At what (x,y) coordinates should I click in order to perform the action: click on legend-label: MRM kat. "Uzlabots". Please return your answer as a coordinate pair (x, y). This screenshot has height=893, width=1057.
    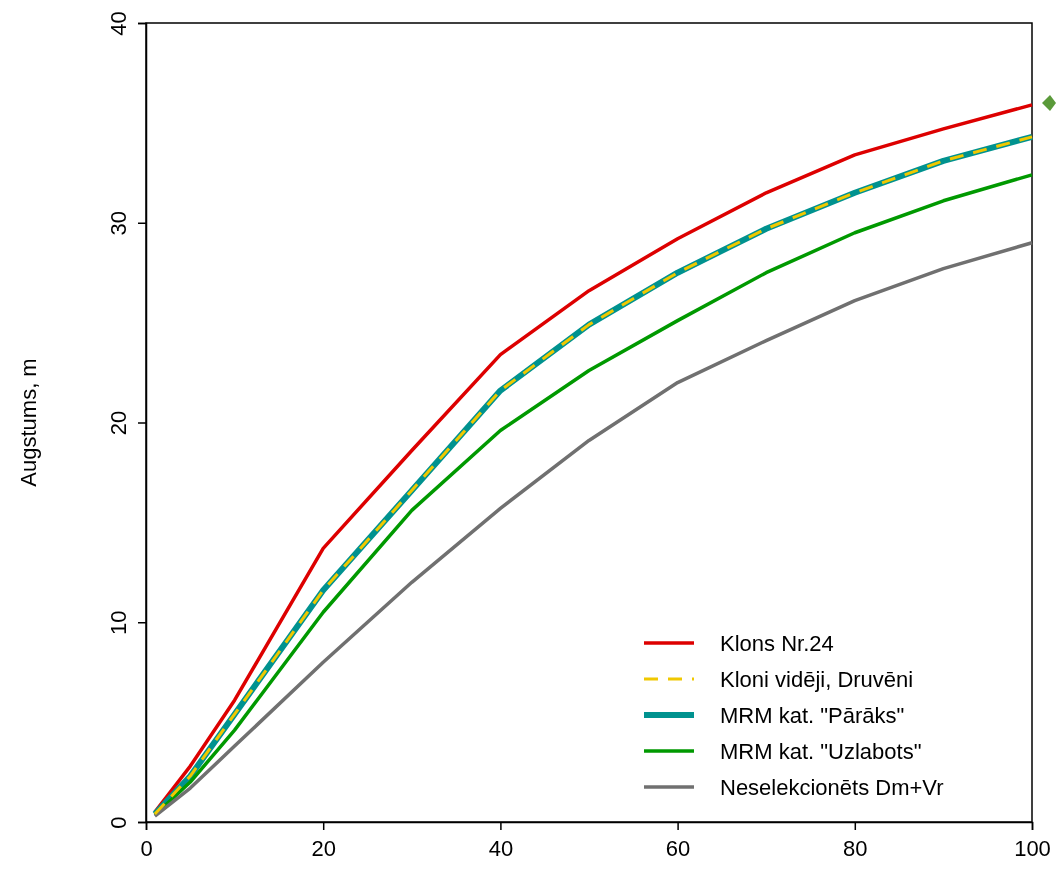
    Looking at the image, I should click on (821, 751).